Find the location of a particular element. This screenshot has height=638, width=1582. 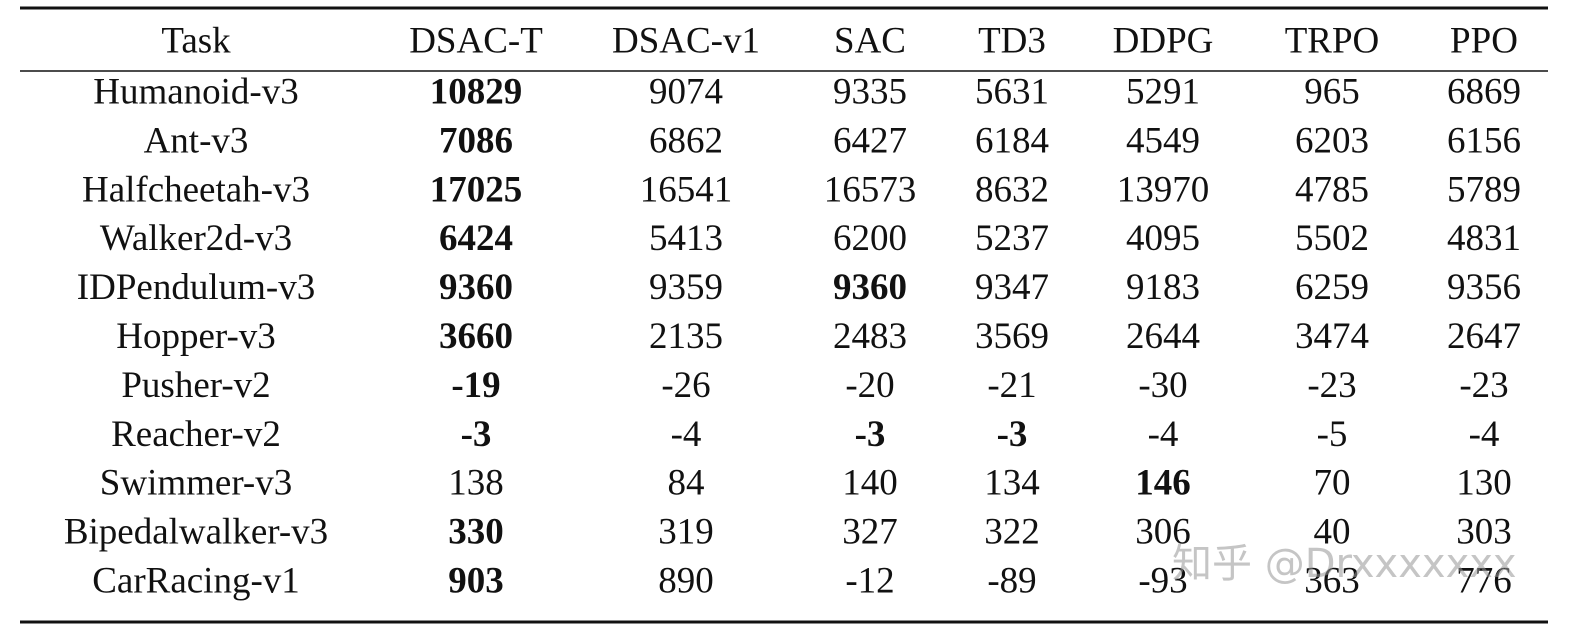

value-cell: 17025 is located at coordinates (476, 189).